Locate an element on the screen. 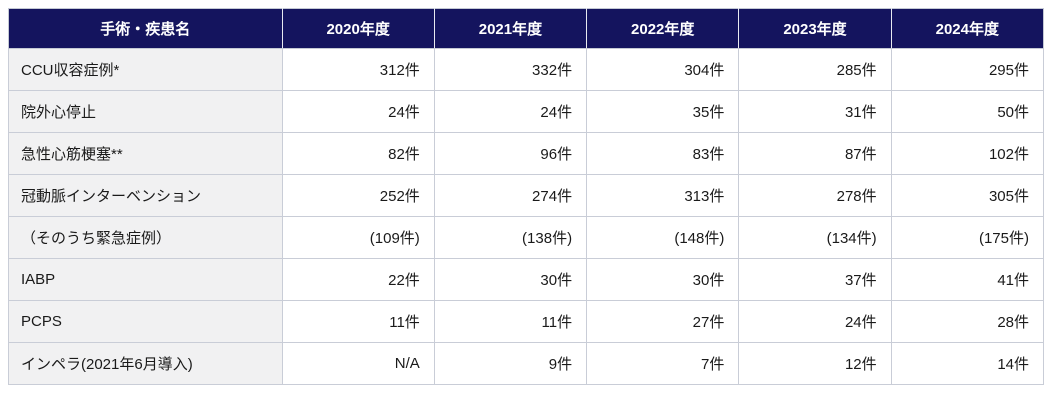  value-cell: 278件 is located at coordinates (815, 195).